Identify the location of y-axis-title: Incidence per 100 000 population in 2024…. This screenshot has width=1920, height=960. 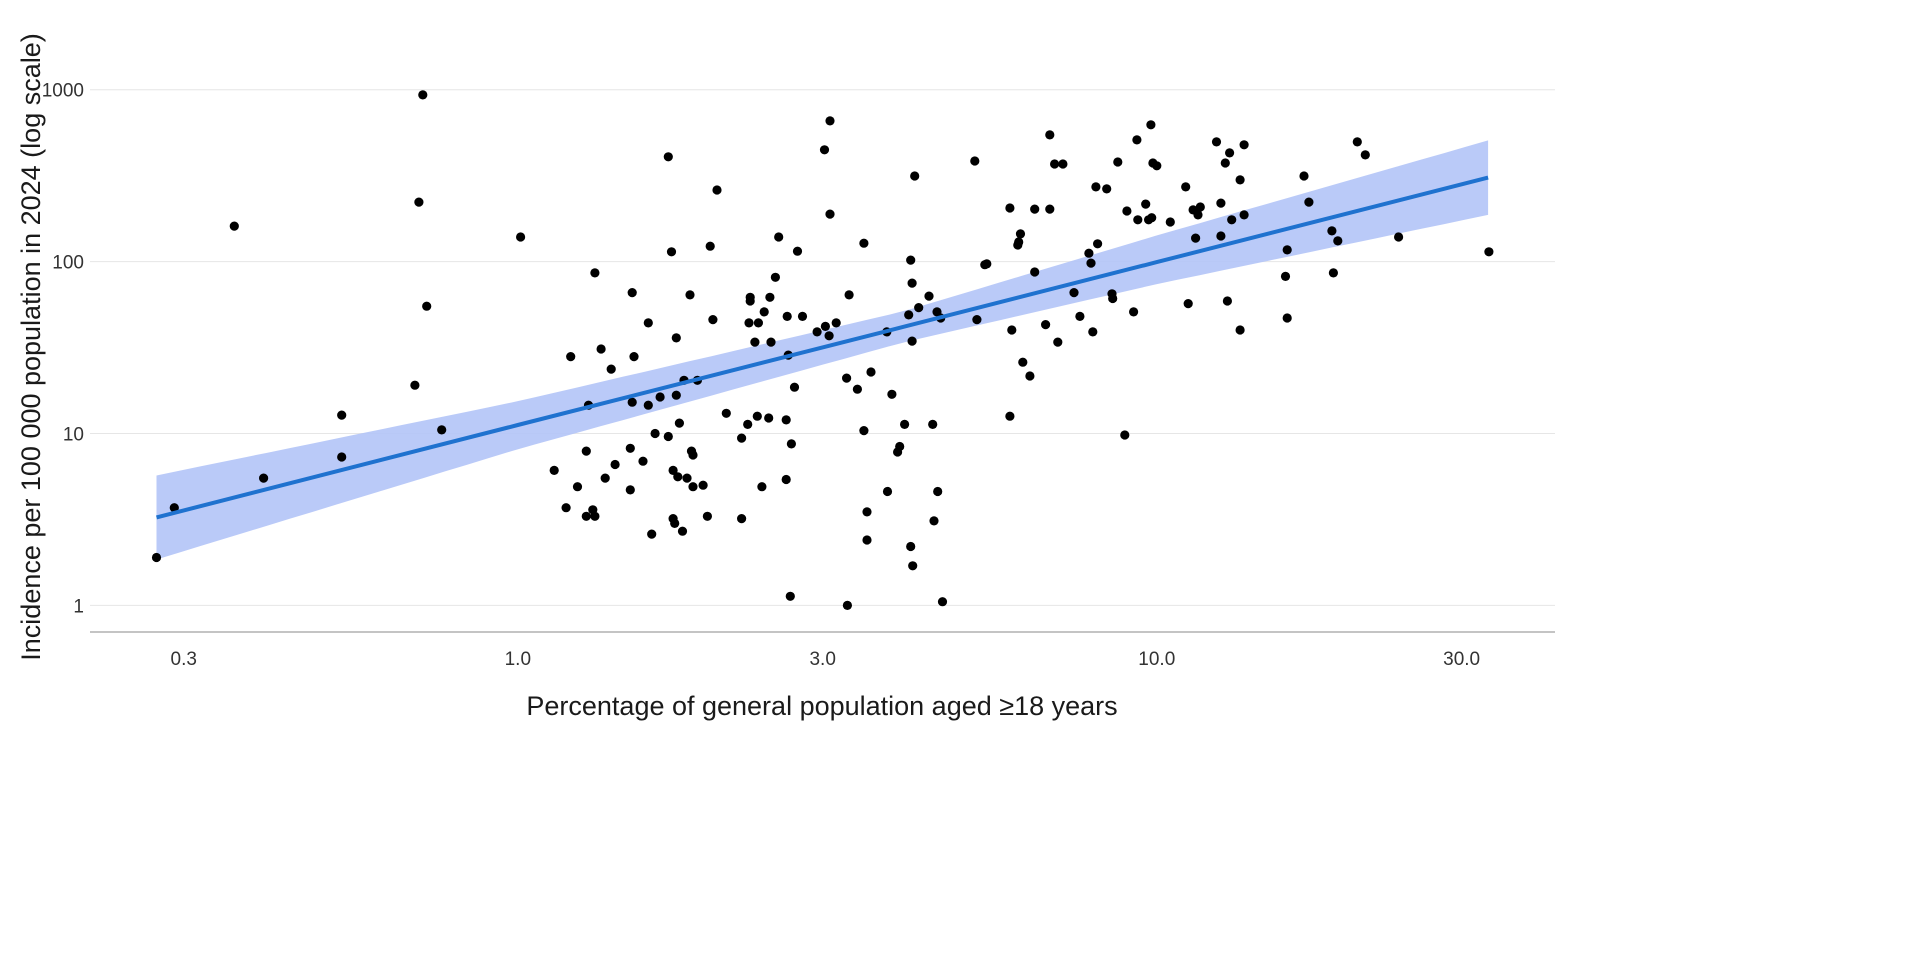
(31, 346).